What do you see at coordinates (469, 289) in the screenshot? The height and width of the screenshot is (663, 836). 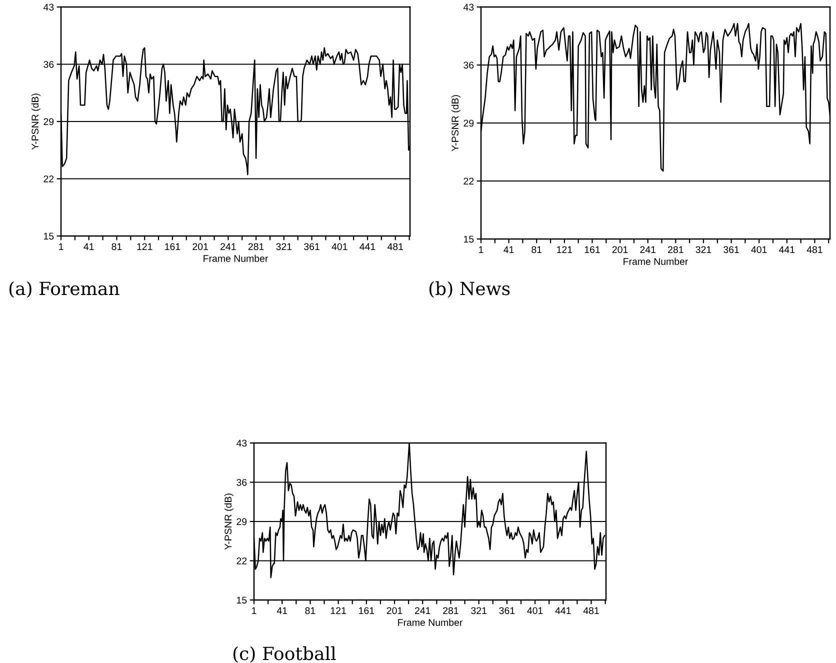 I see `text: (b) News` at bounding box center [469, 289].